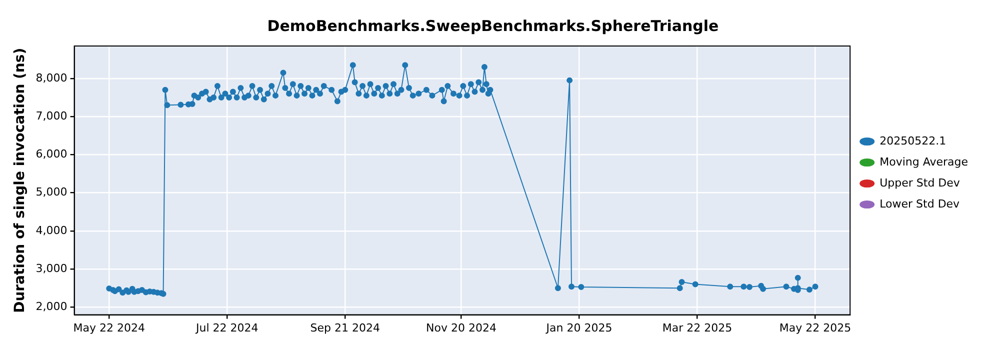  Describe the element at coordinates (461, 327) in the screenshot. I see `x-tick-label: Nov 20 2024` at that location.